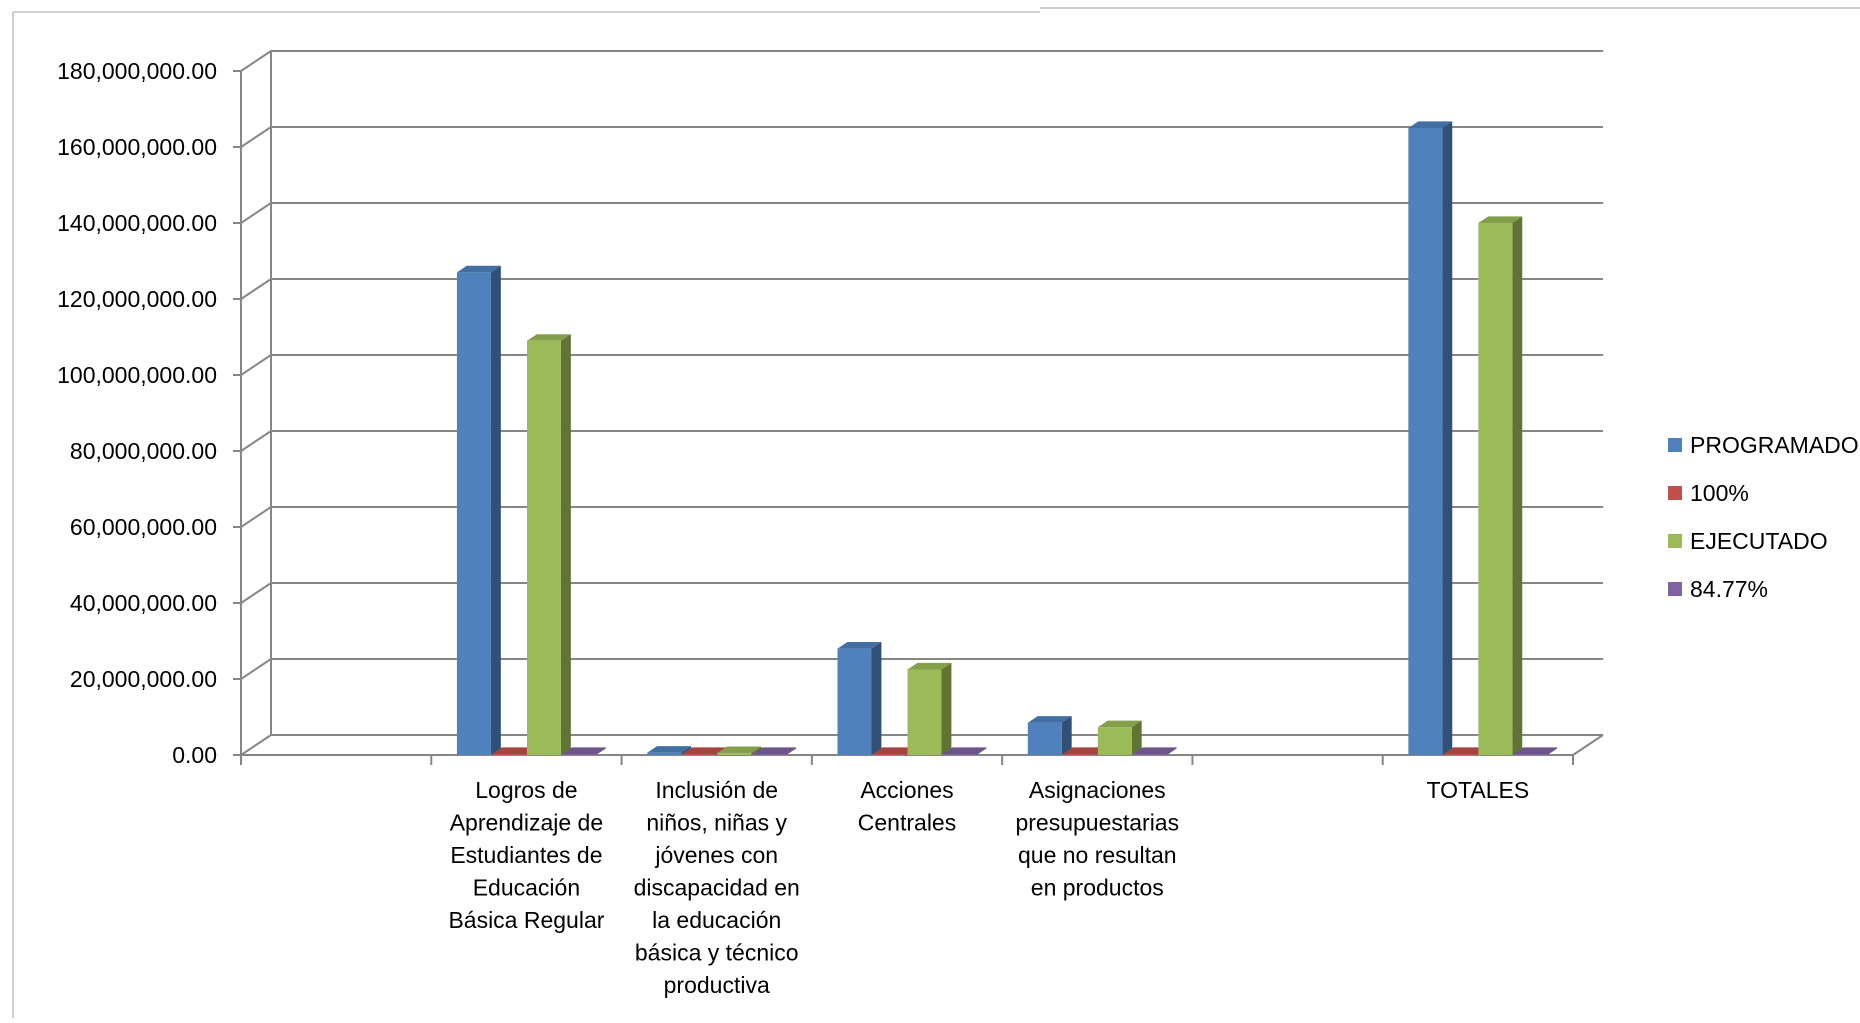 Image resolution: width=1860 pixels, height=1023 pixels. Describe the element at coordinates (143, 527) in the screenshot. I see `y-tick-label: 60,000,000.00` at that location.